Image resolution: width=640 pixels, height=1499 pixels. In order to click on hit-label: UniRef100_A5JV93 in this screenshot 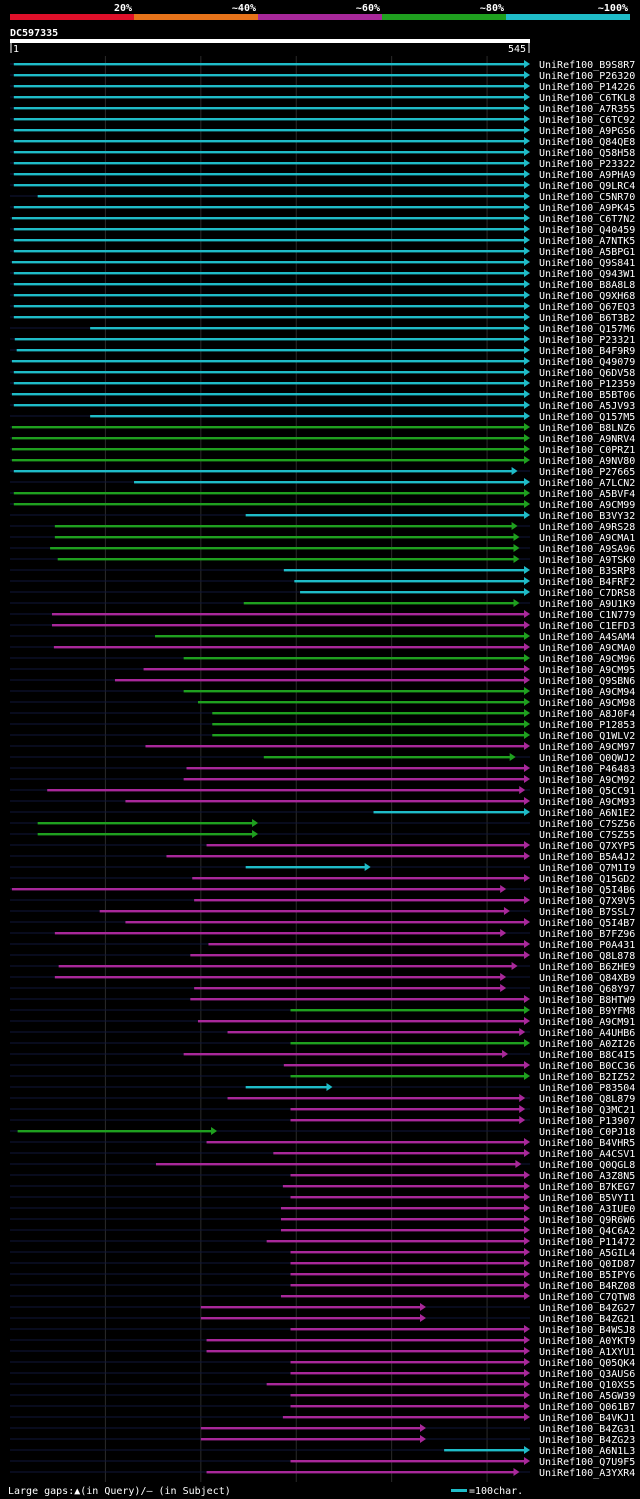, I will do `click(587, 406)`.